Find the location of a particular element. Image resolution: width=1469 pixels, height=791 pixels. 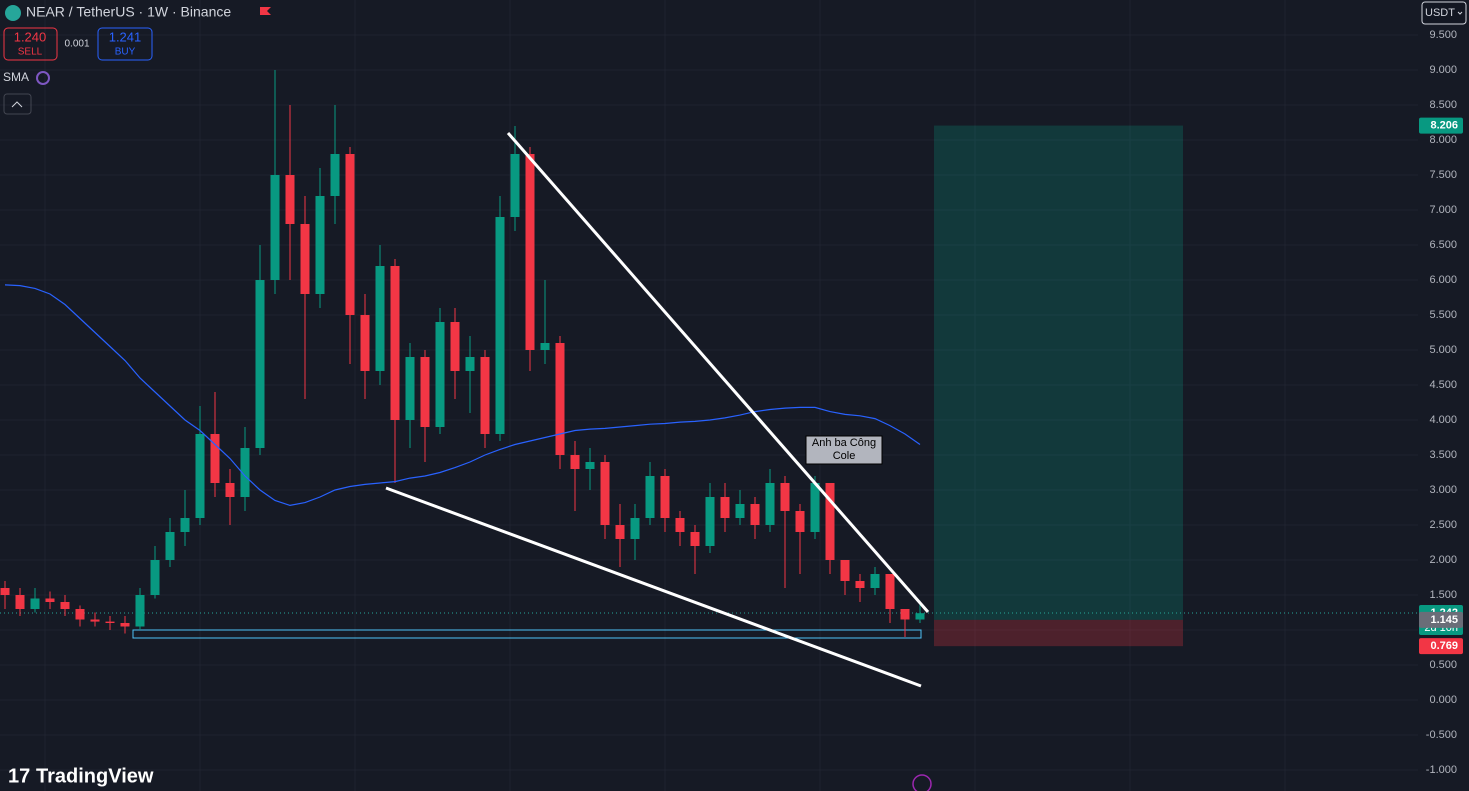

sell-price: 1.240 is located at coordinates (30, 36).